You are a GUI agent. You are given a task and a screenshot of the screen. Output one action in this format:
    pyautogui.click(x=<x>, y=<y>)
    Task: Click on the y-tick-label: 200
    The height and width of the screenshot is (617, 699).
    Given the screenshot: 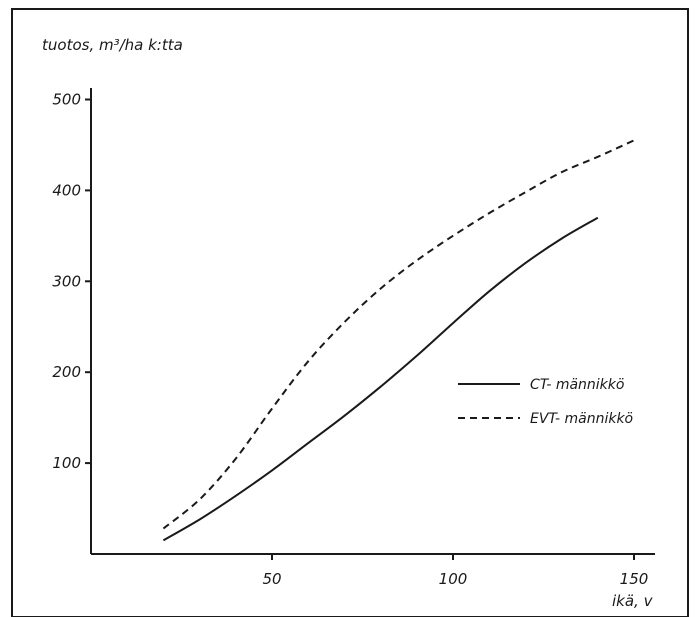 What is the action you would take?
    pyautogui.click(x=66, y=372)
    